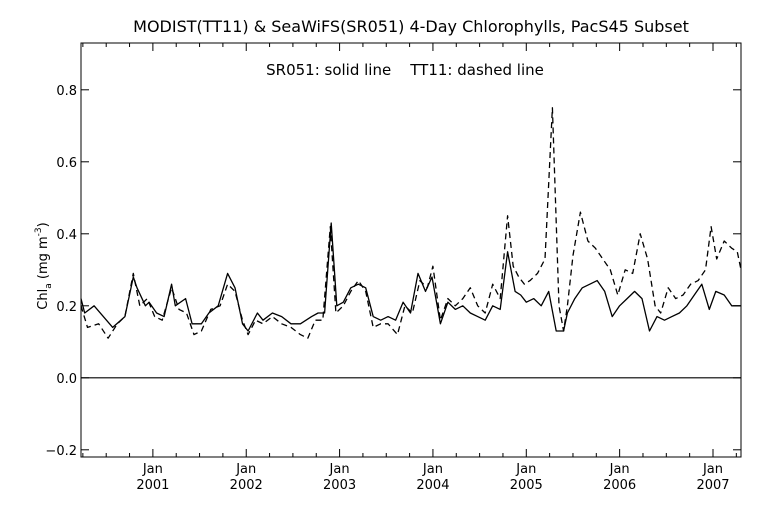 Image resolution: width=768 pixels, height=512 pixels. I want to click on y-tick-label: 0.6, so click(66, 163).